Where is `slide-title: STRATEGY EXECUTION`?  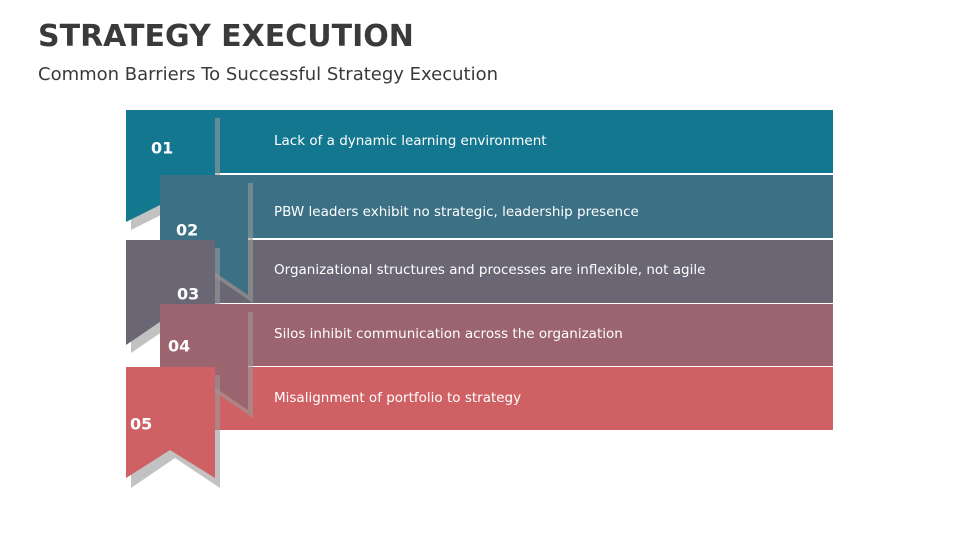
slide-title: STRATEGY EXECUTION is located at coordinates (226, 36).